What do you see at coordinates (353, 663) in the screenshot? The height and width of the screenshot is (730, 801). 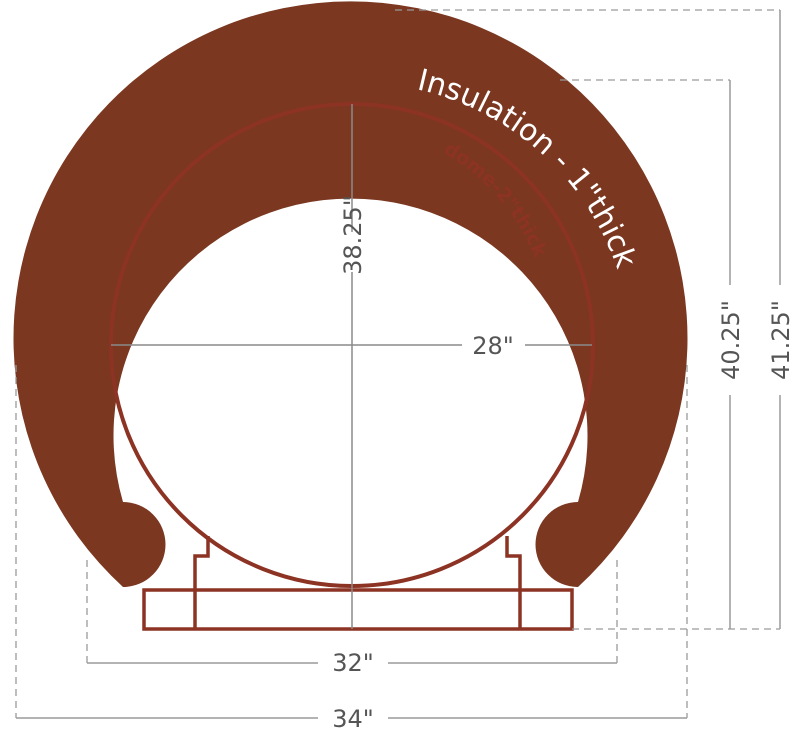 I see `dim-label-width-mid: 32"` at bounding box center [353, 663].